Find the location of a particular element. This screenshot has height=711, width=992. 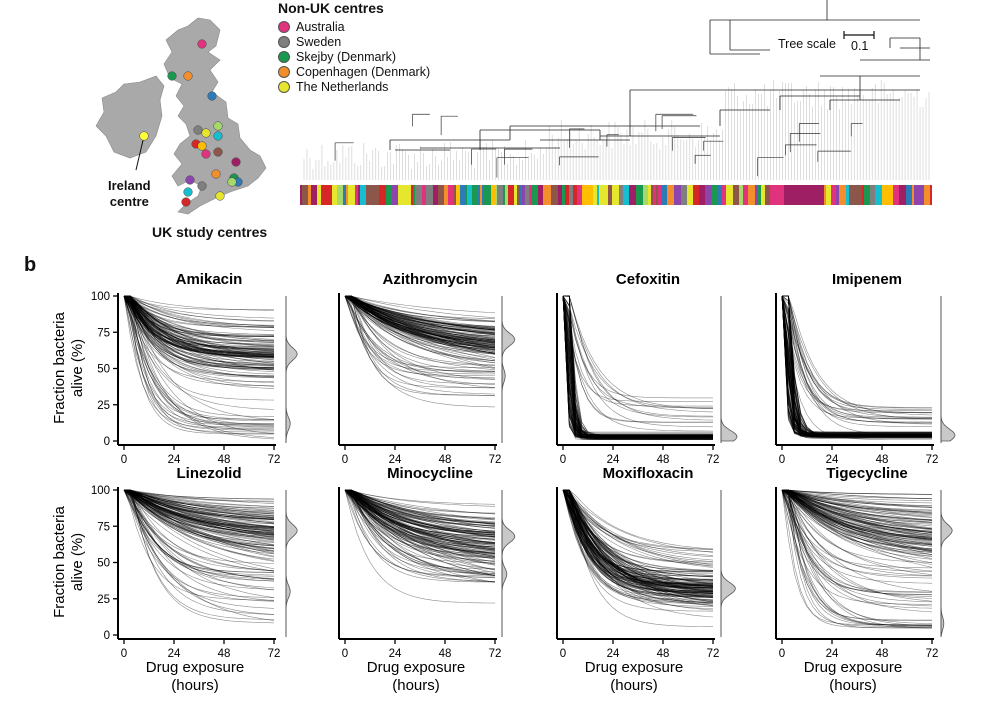

endpoint-density is located at coordinates (508, 562).